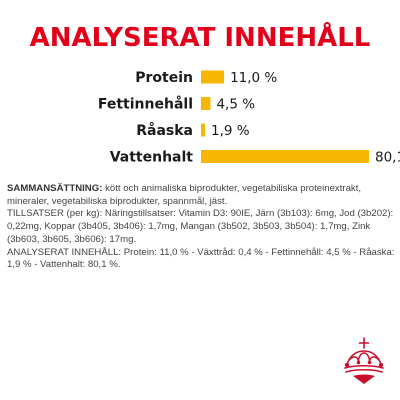  What do you see at coordinates (235, 105) in the screenshot?
I see `bar-value-fettinnehall: 4,5 %` at bounding box center [235, 105].